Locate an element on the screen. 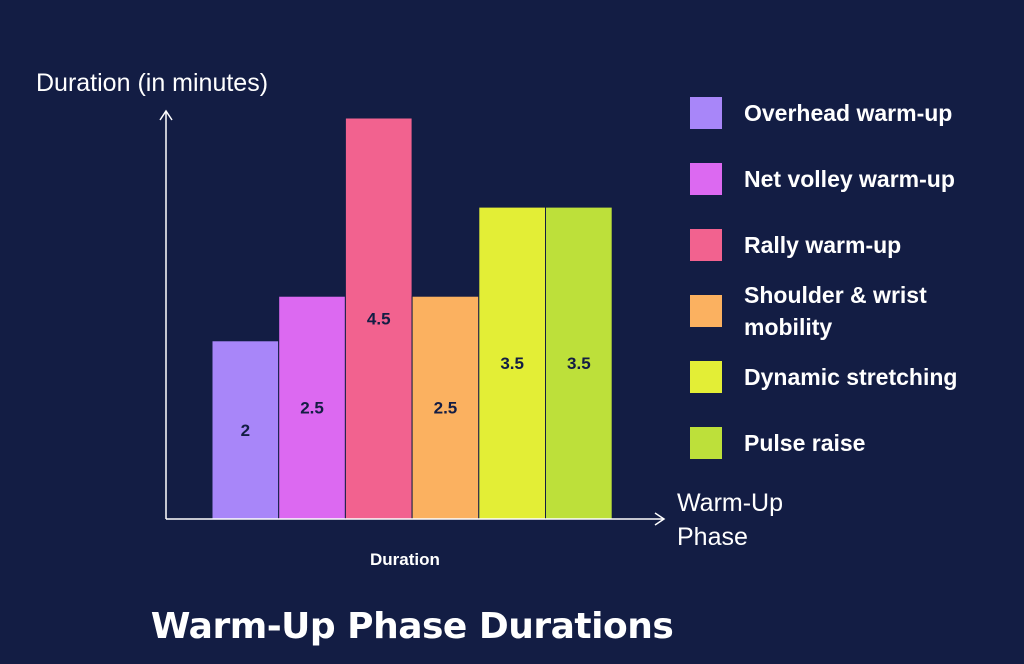 This screenshot has height=664, width=1024. bar-value-label-3: 4.5 is located at coordinates (379, 319).